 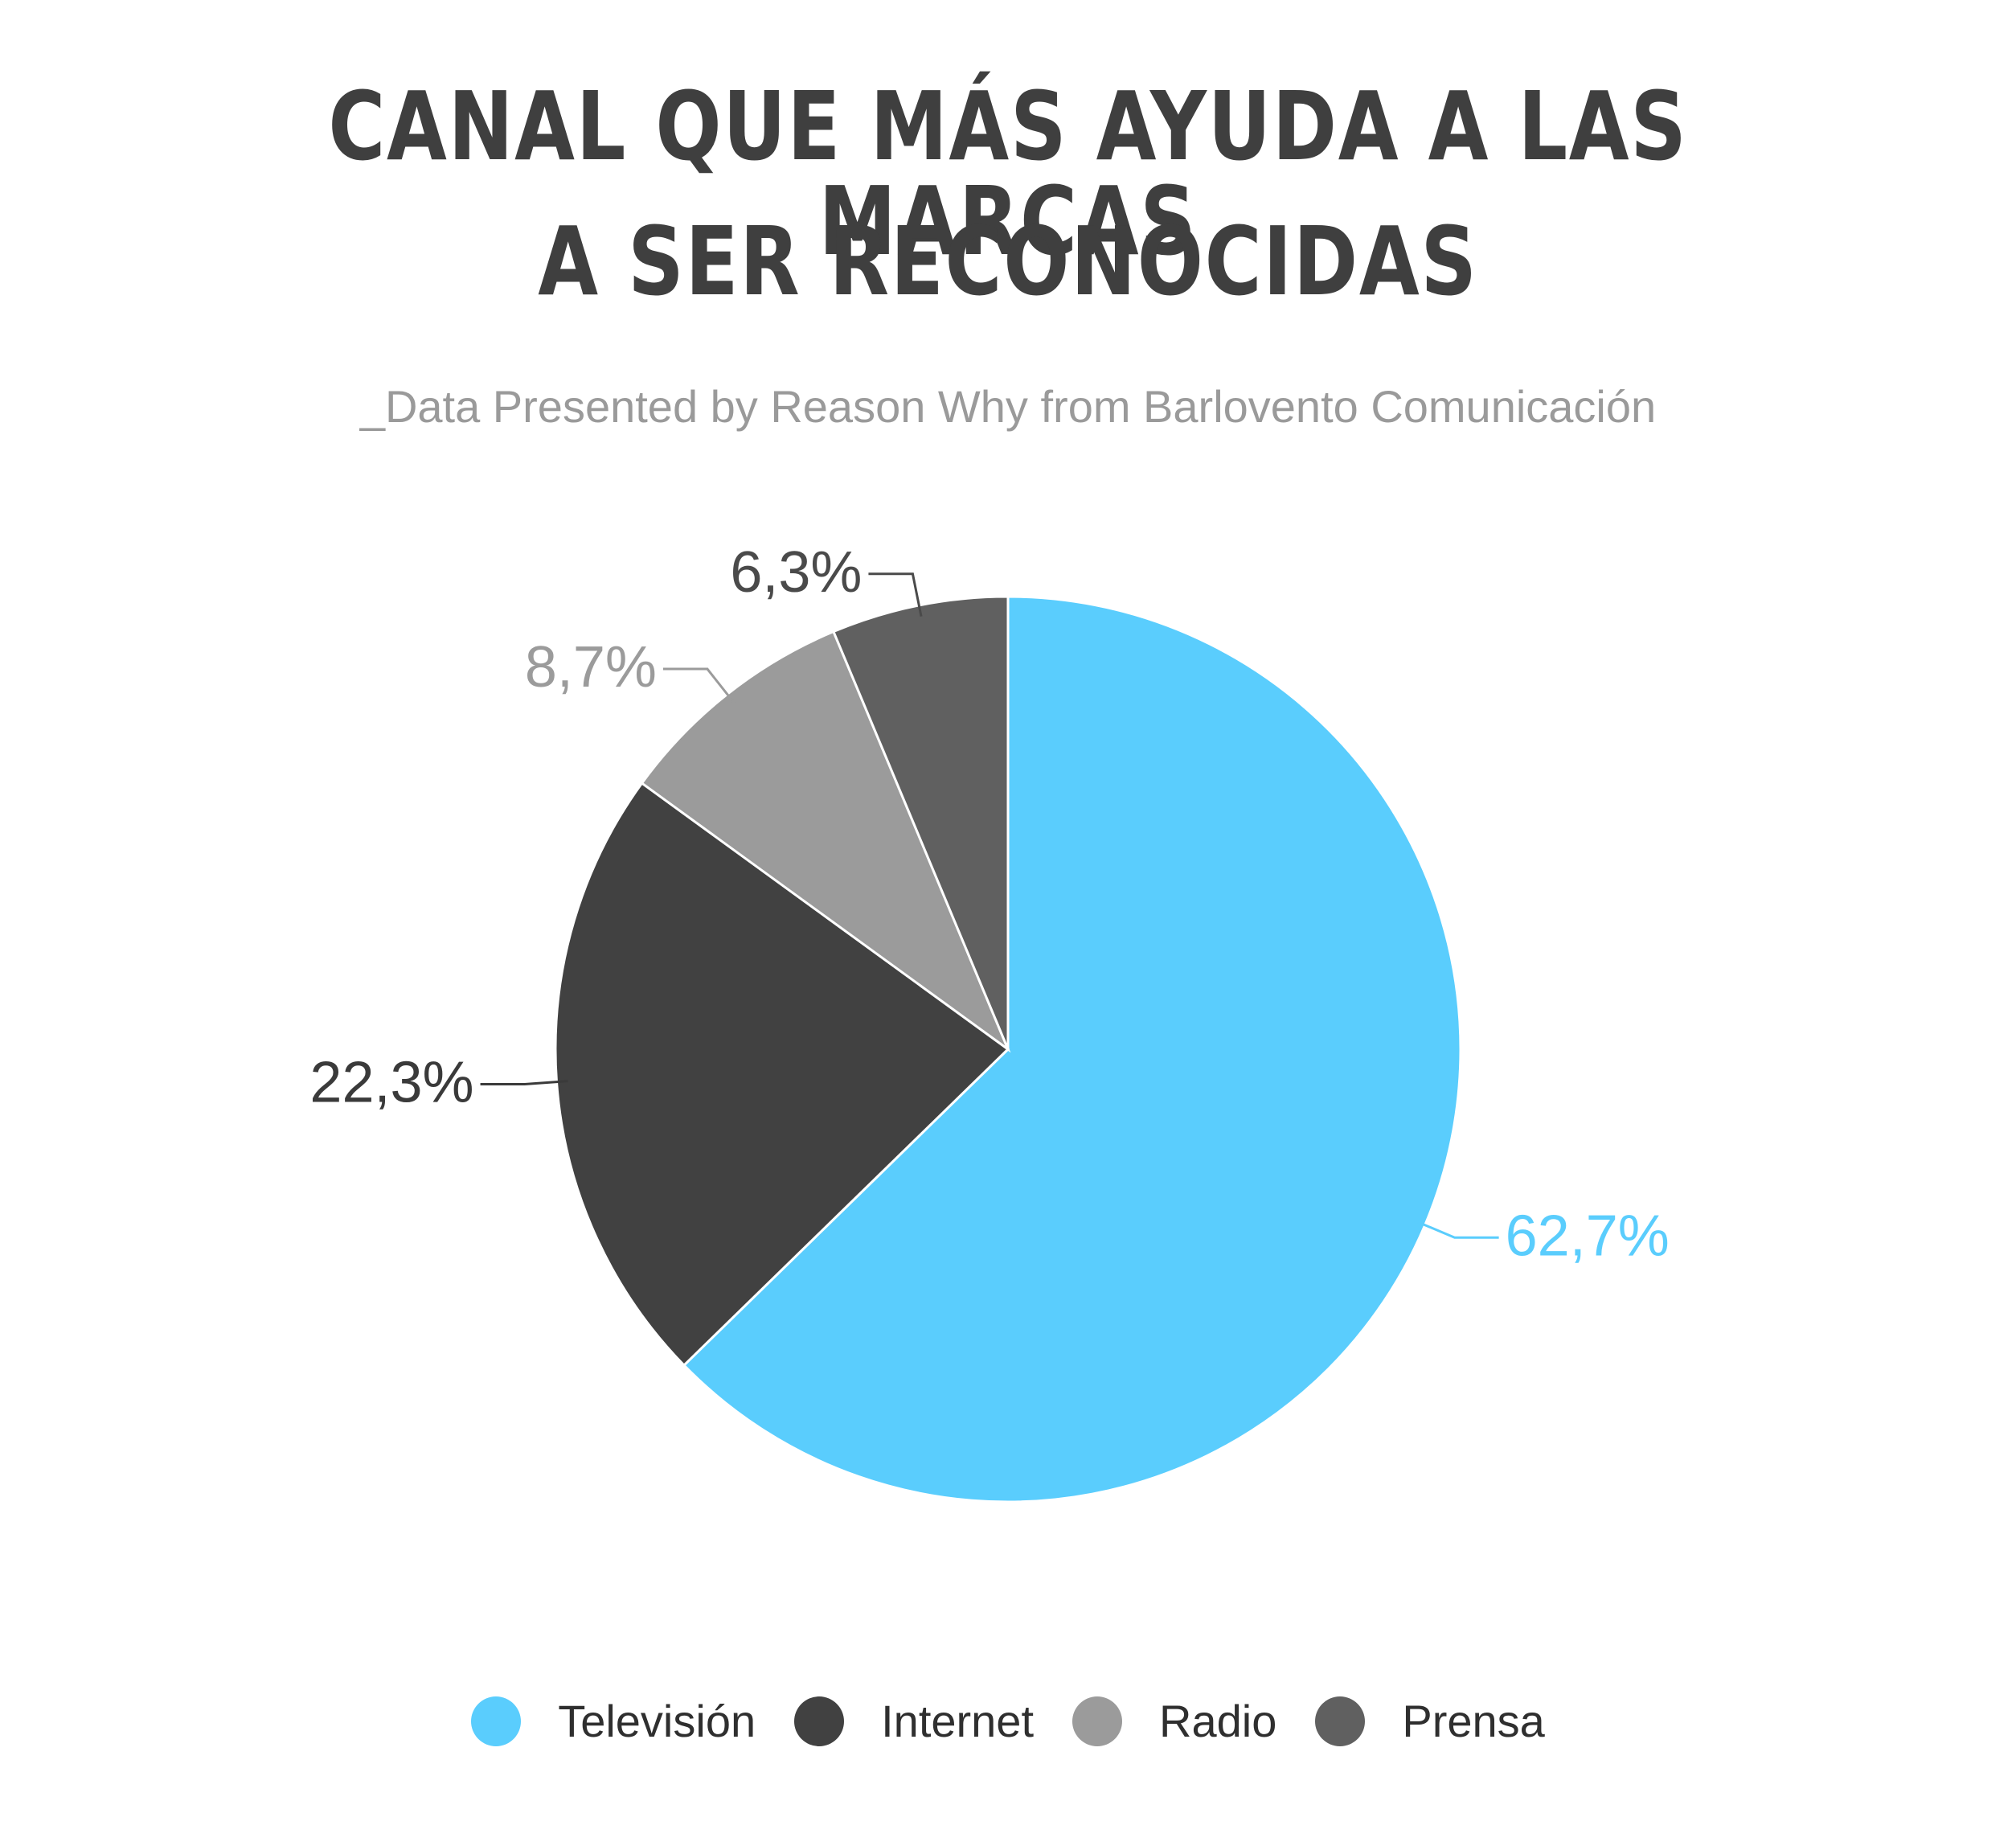 What do you see at coordinates (958, 1721) in the screenshot?
I see `legend-label-internet: Internet` at bounding box center [958, 1721].